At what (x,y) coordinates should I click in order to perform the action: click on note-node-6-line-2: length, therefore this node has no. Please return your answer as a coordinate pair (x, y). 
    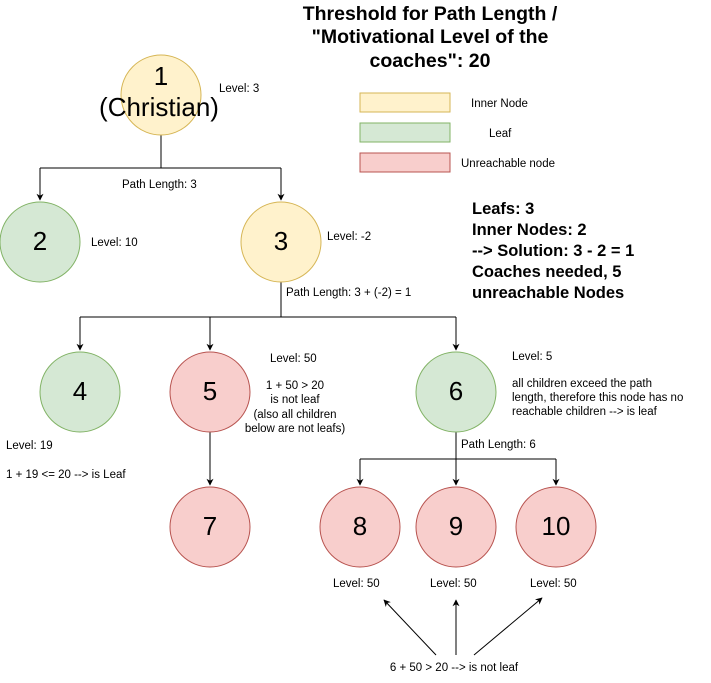
    Looking at the image, I should click on (597, 398).